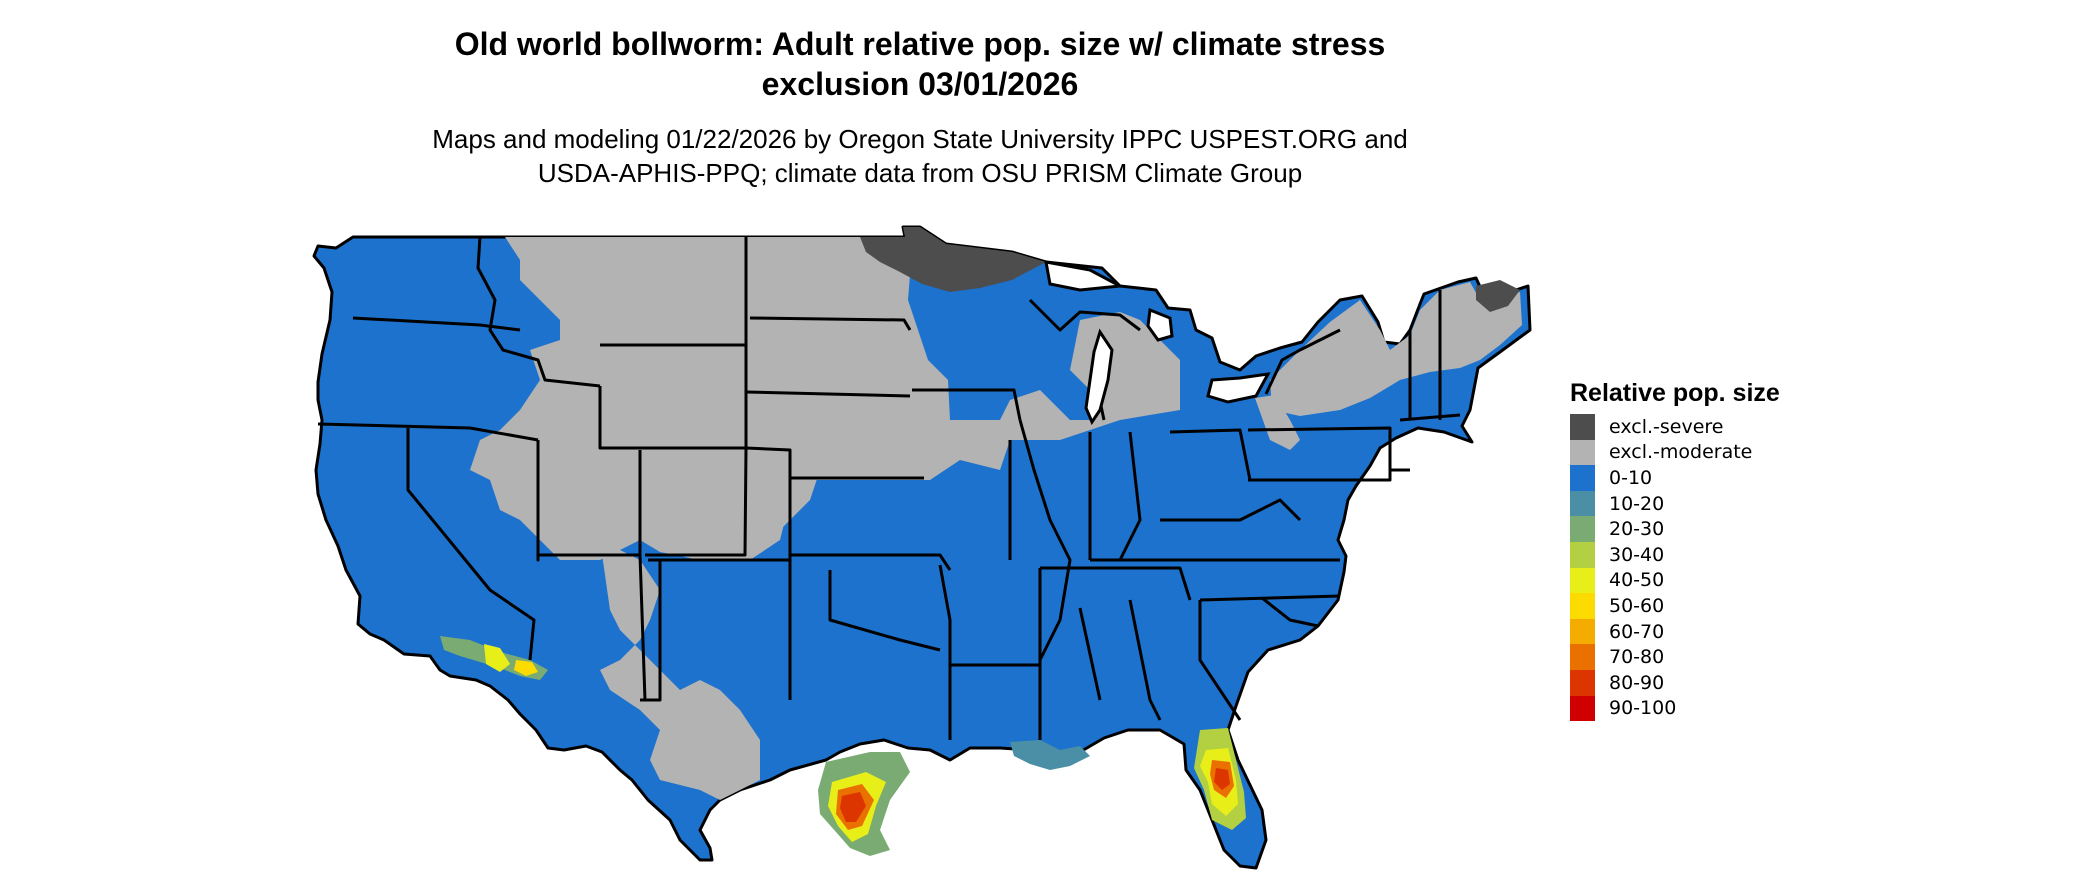 The width and height of the screenshot is (2100, 892). I want to click on legend-label: 80-90, so click(1637, 682).